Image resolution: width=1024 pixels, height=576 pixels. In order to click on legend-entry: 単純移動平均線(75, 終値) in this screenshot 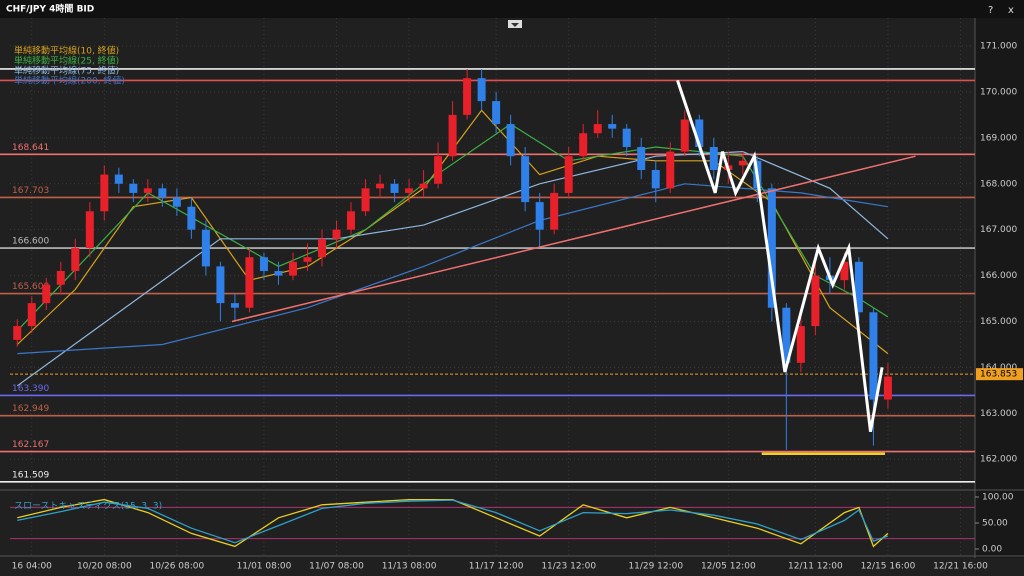, I will do `click(66, 71)`.